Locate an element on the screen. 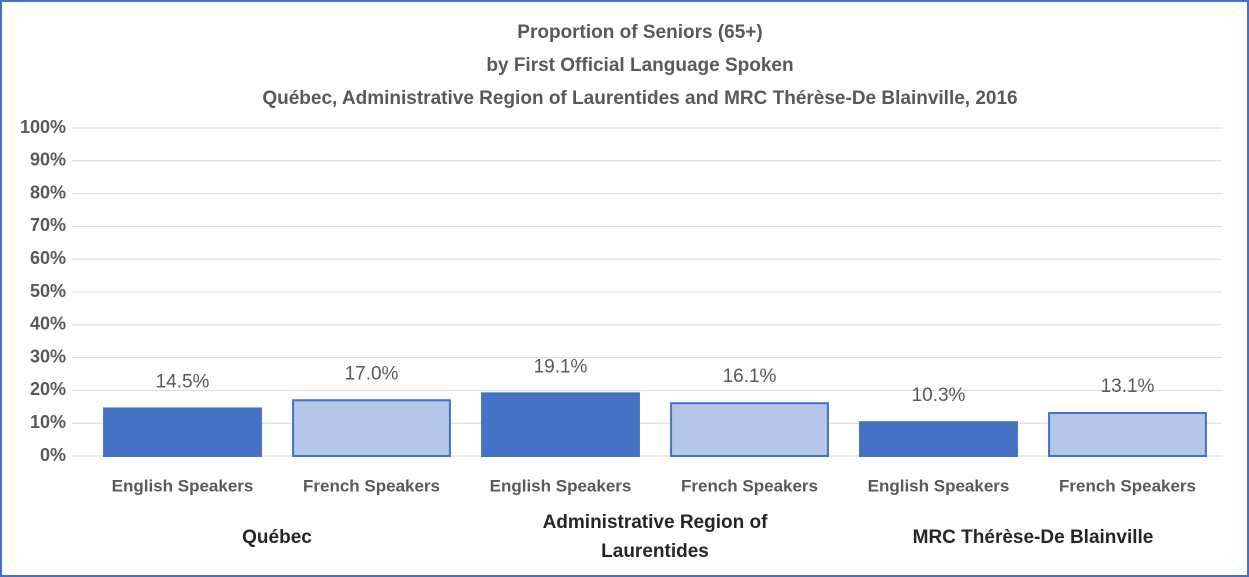 The height and width of the screenshot is (577, 1249). group-label: Administrative Region of Laurentides is located at coordinates (655, 537).